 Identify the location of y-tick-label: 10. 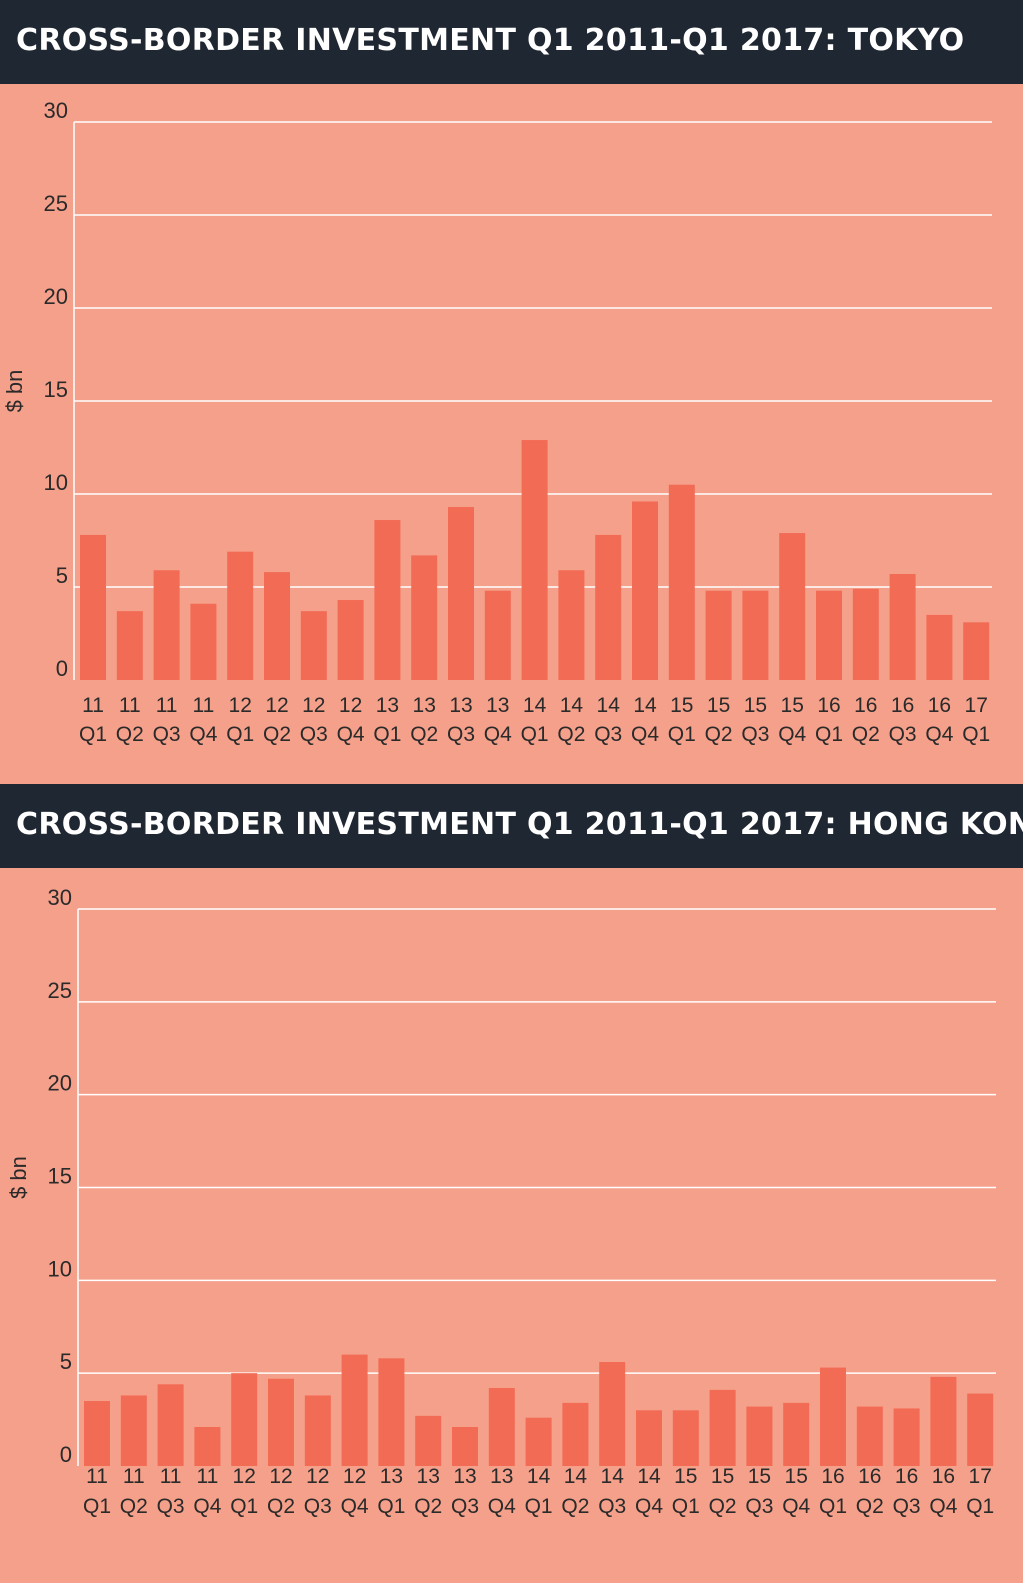
(60, 1268).